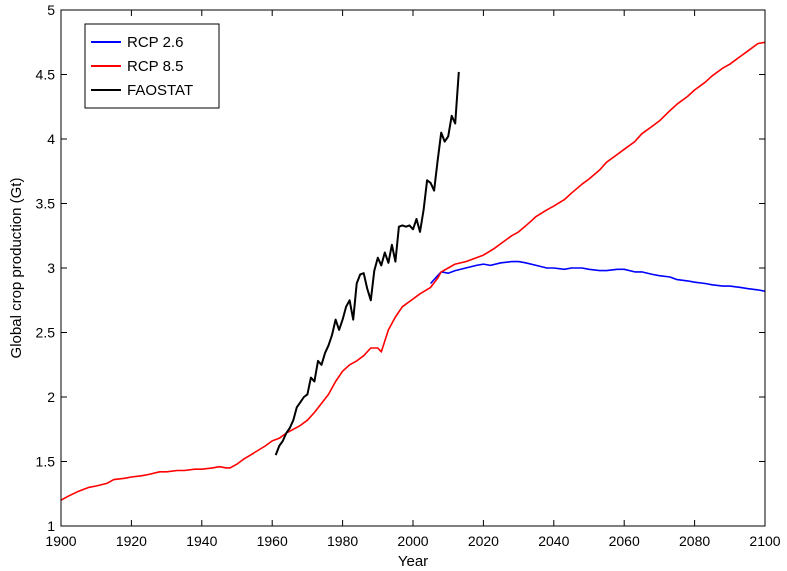 This screenshot has width=787, height=571. What do you see at coordinates (483, 541) in the screenshot?
I see `x-tick-label: 2020` at bounding box center [483, 541].